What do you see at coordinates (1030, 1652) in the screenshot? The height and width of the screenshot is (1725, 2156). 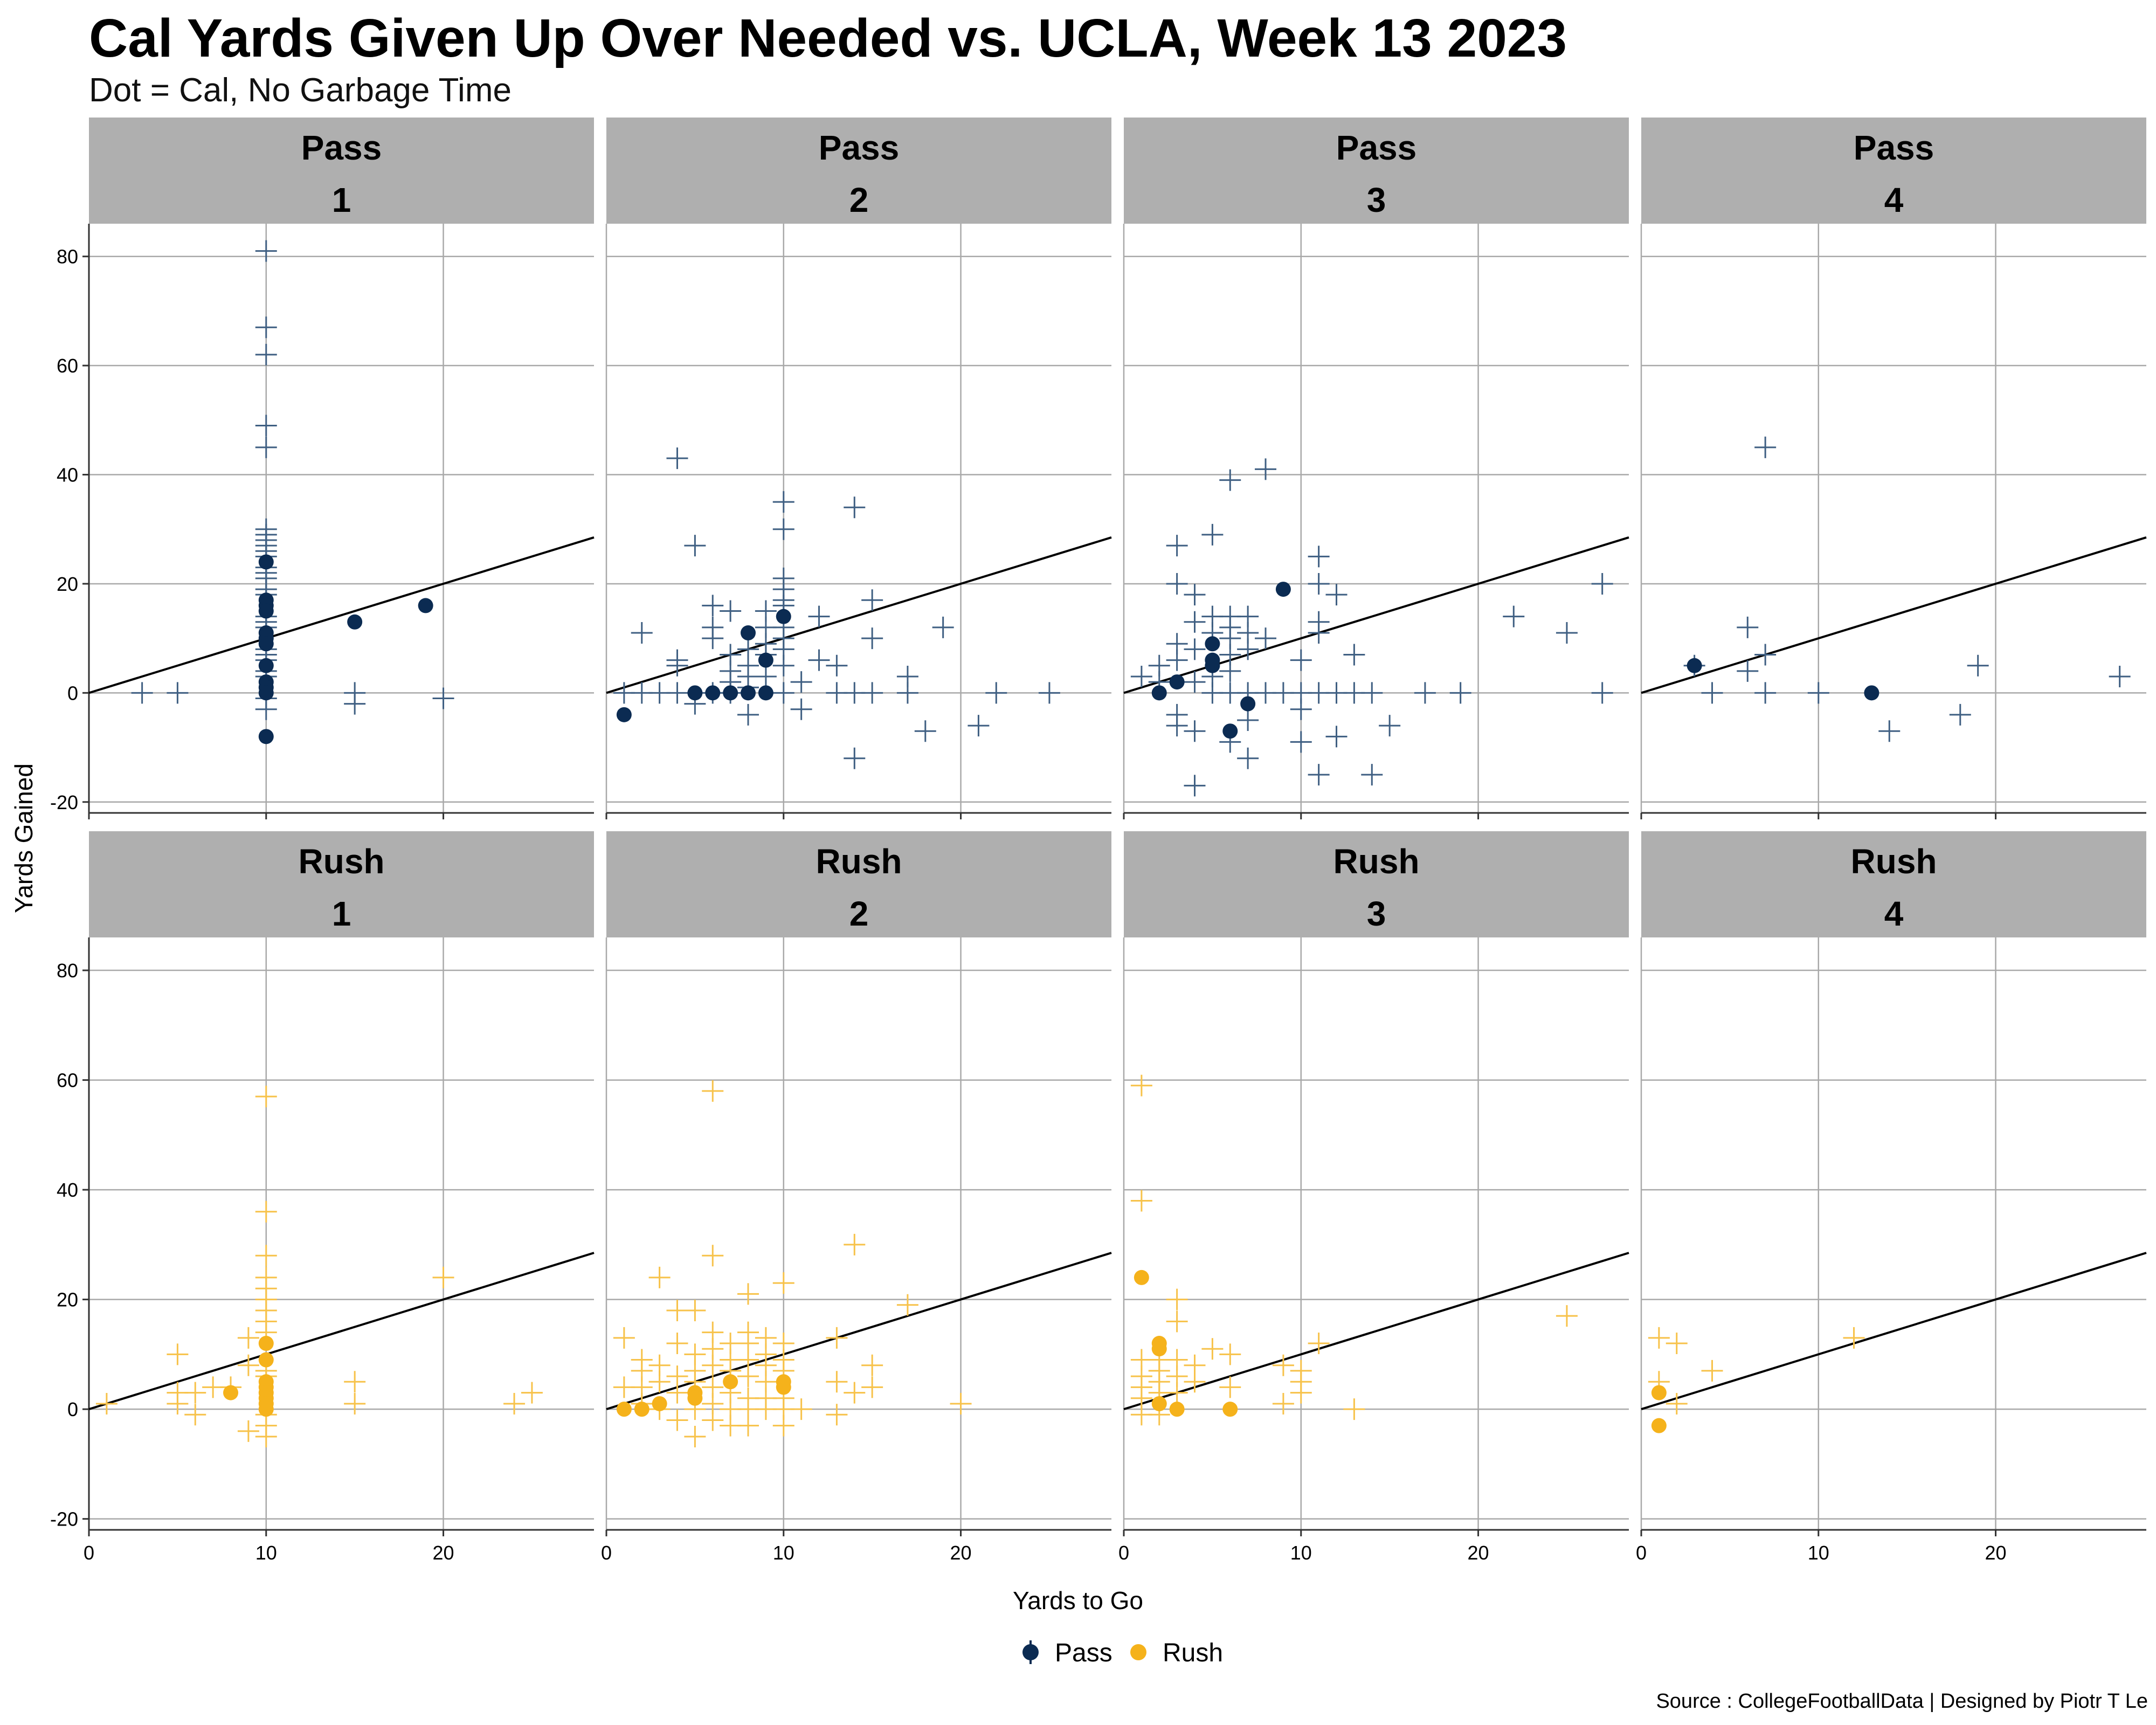 I see `legend-key-dot` at bounding box center [1030, 1652].